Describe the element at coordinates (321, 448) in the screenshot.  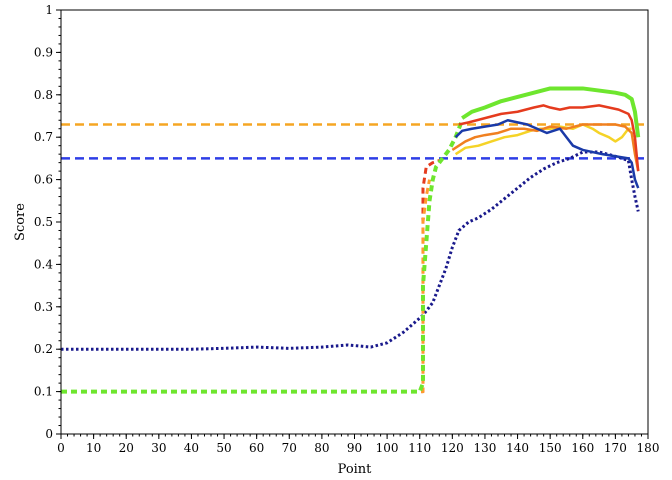
I see `x-tick-label: 80` at that location.